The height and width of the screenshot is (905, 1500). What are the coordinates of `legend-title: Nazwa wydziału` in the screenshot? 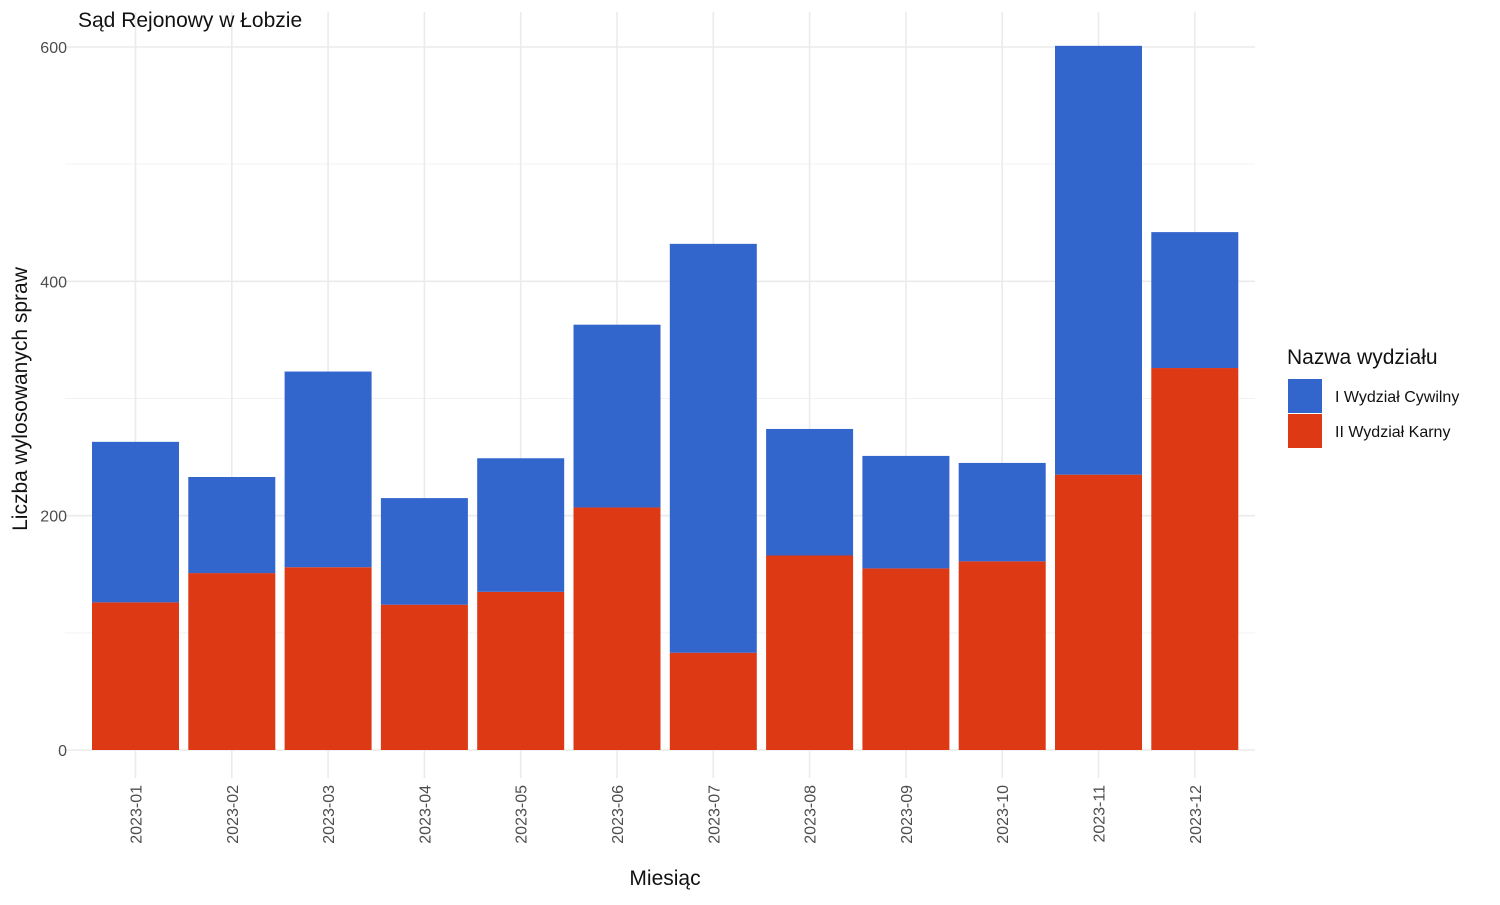 It's located at (1362, 357).